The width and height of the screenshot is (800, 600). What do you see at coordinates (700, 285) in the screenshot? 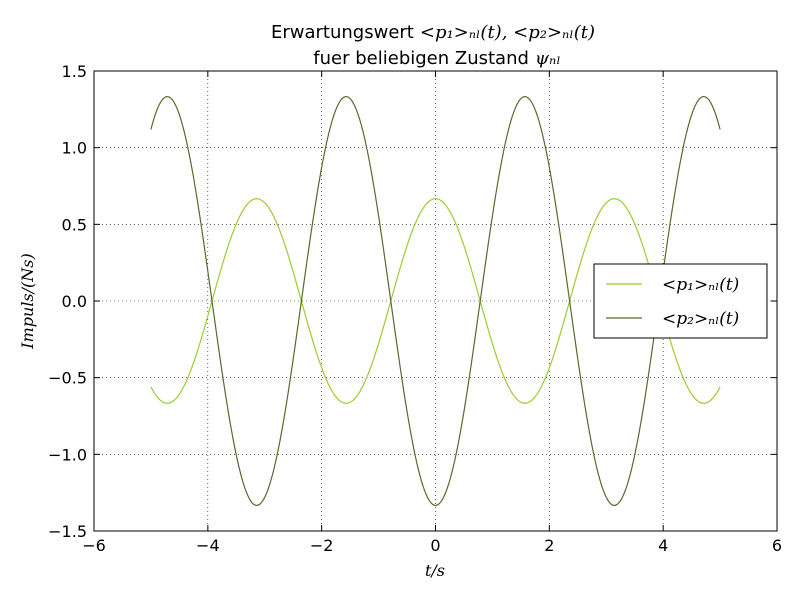
I see `legend-label-p1: <p₁>ₙₗ(t)` at bounding box center [700, 285].